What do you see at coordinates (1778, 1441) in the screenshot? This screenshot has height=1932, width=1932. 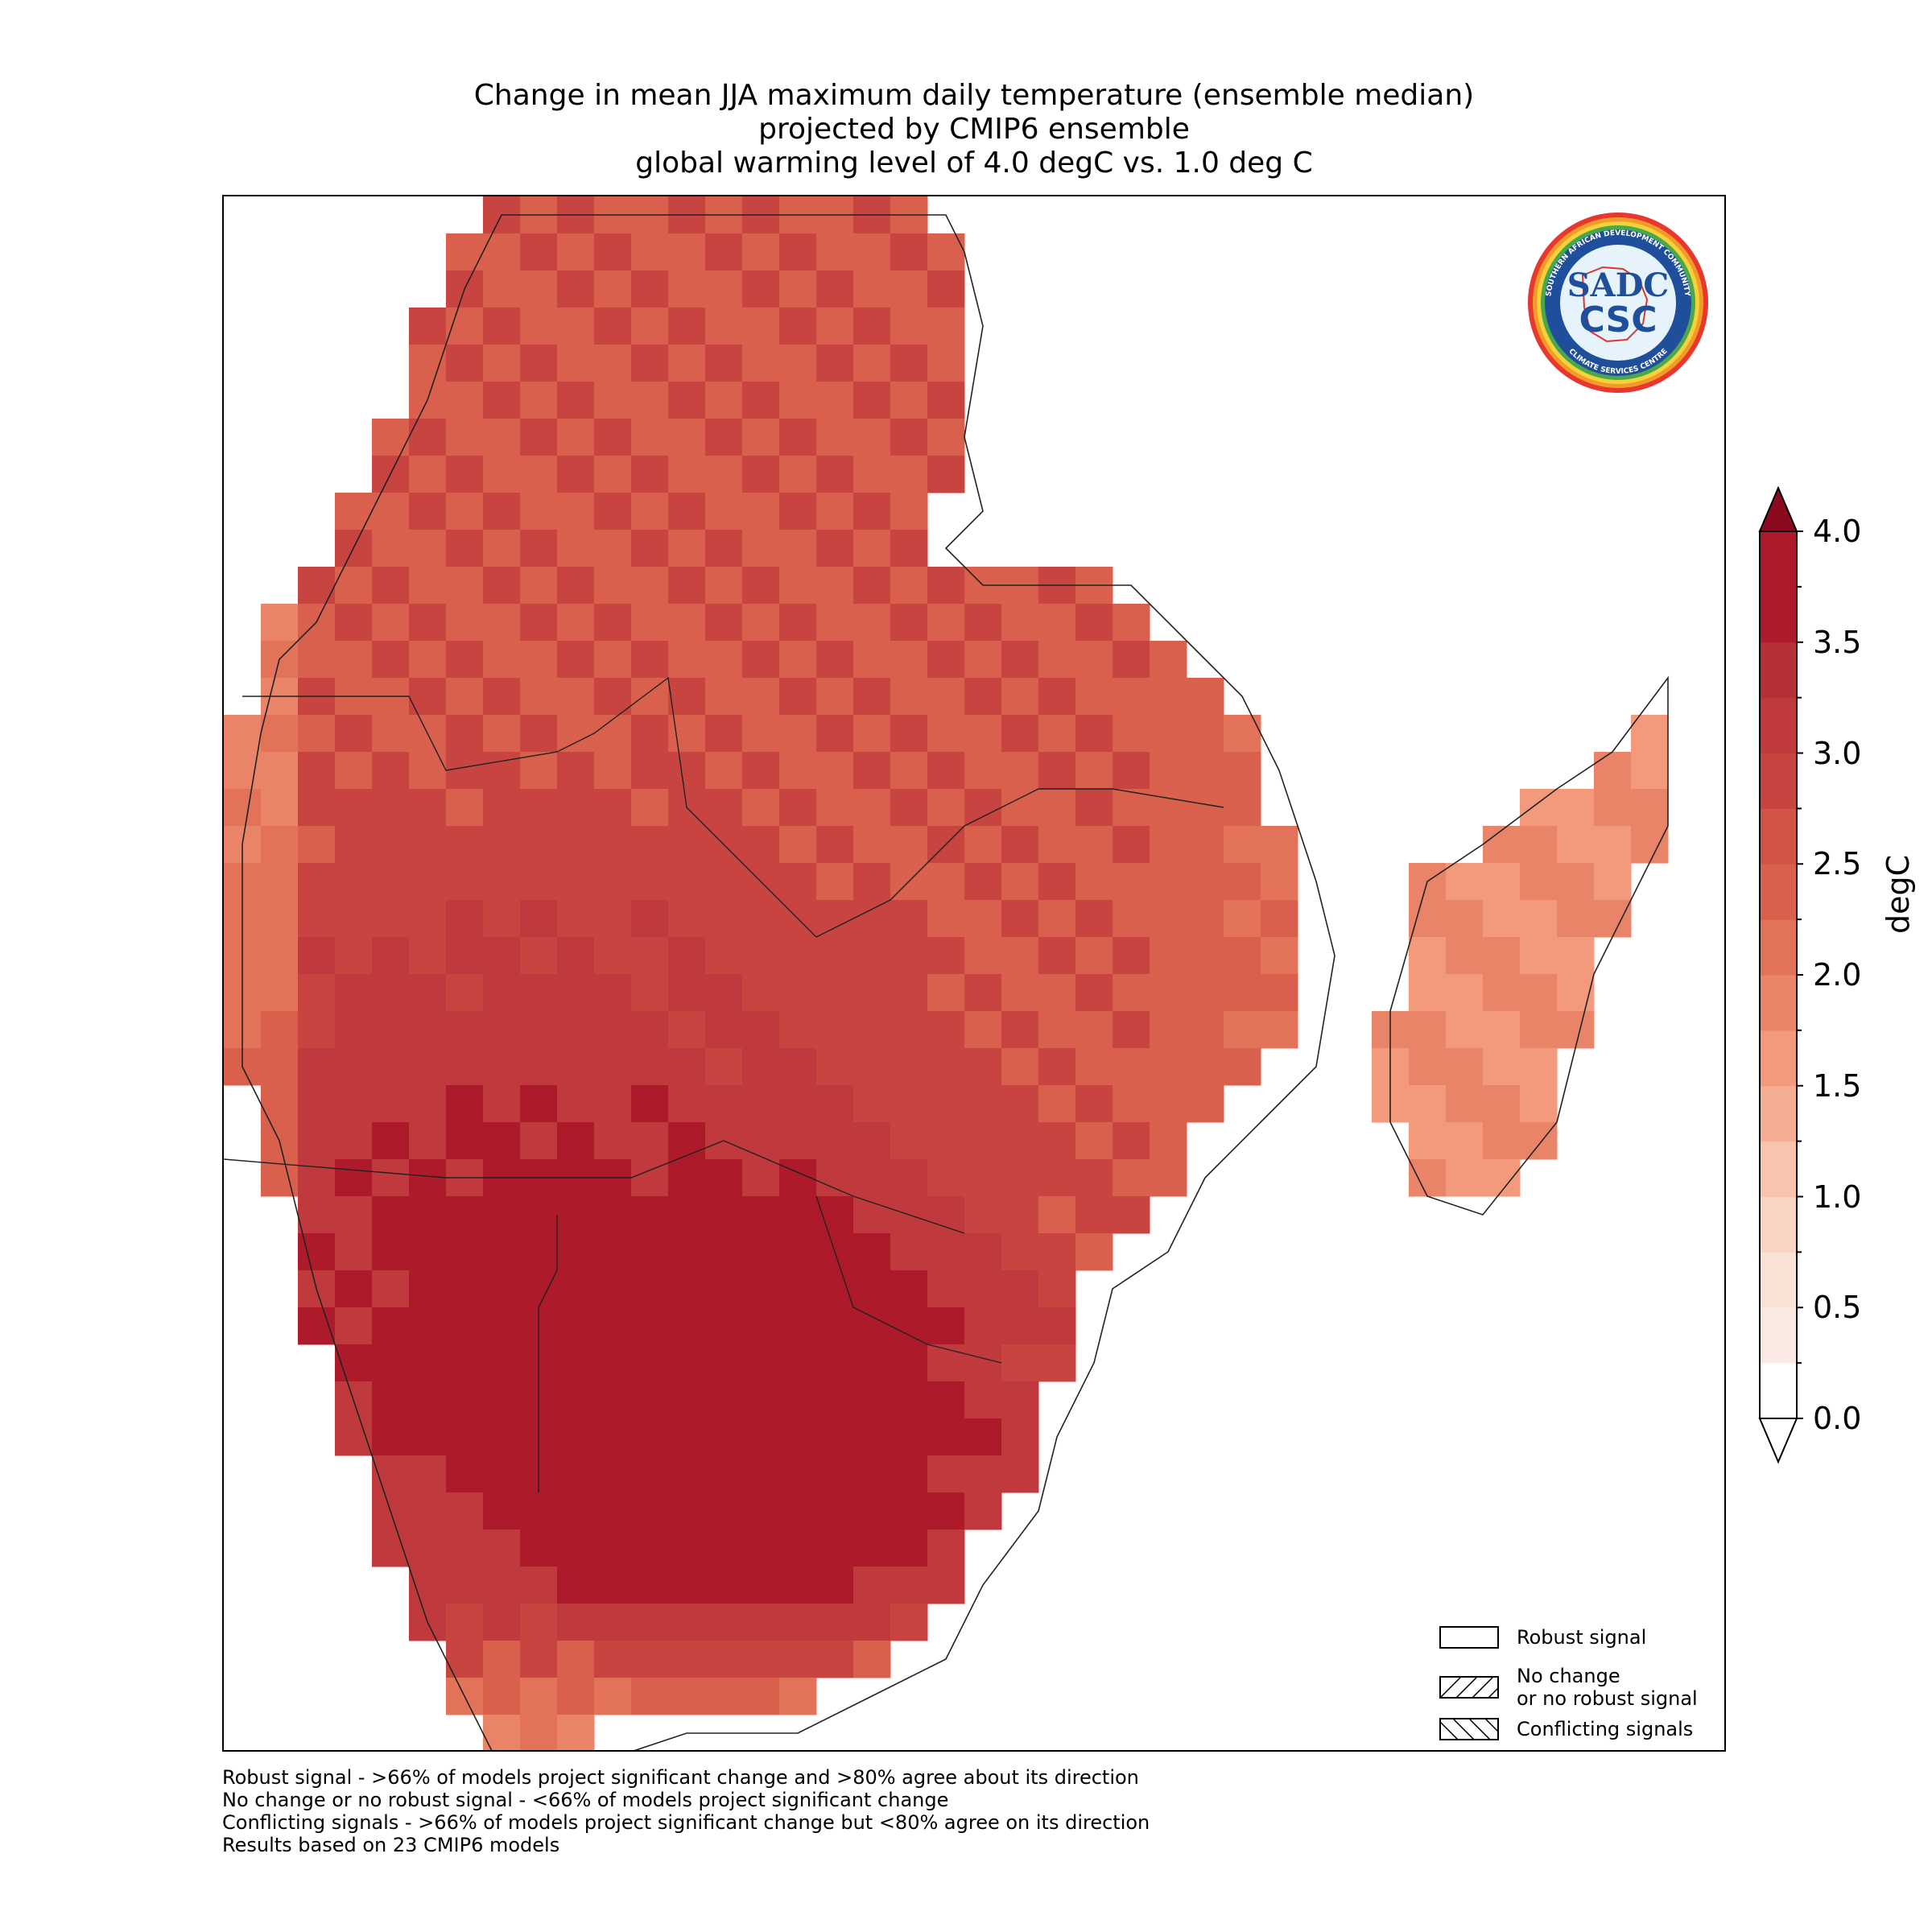 I see `colorbar-min-extension` at bounding box center [1778, 1441].